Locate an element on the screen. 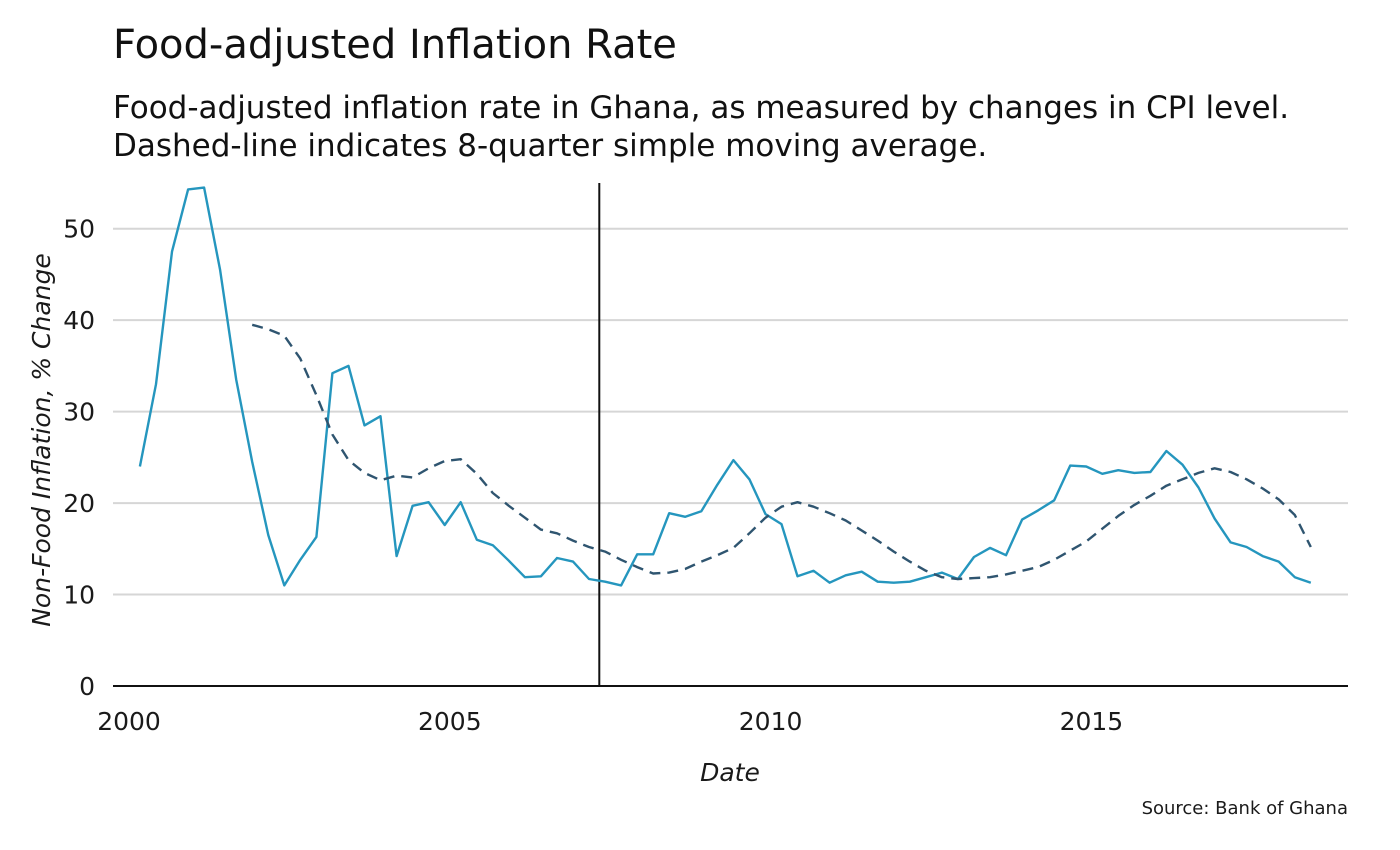  y-tick-label: 30 is located at coordinates (79, 412).